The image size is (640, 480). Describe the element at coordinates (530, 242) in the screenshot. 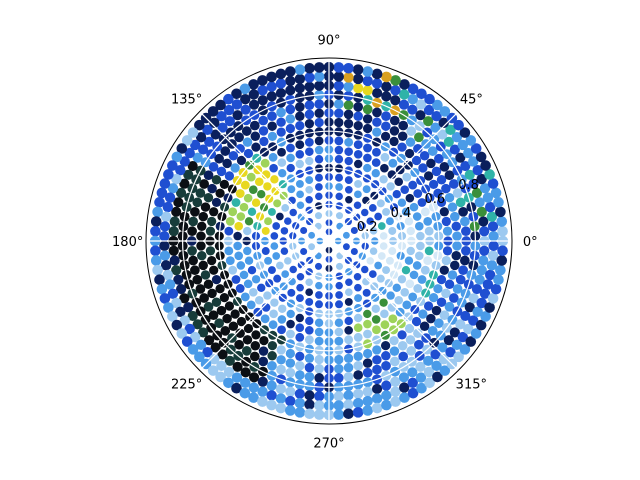

I see `angular-tick-label: 0°` at that location.